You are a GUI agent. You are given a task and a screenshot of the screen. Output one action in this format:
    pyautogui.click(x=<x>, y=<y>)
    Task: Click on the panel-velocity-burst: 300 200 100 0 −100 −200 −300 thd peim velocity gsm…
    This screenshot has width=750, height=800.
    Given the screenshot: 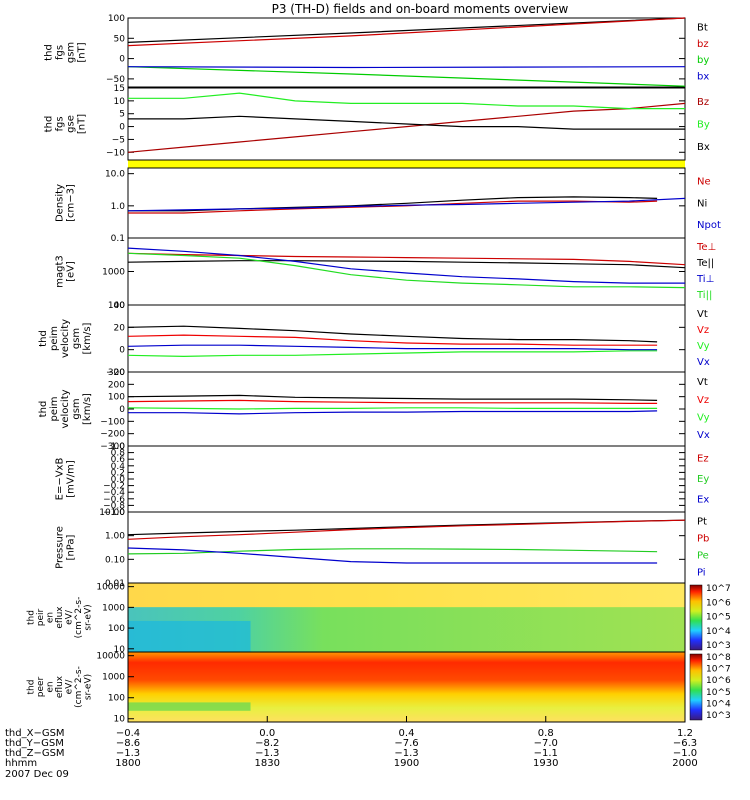 What is the action you would take?
    pyautogui.click(x=374, y=410)
    